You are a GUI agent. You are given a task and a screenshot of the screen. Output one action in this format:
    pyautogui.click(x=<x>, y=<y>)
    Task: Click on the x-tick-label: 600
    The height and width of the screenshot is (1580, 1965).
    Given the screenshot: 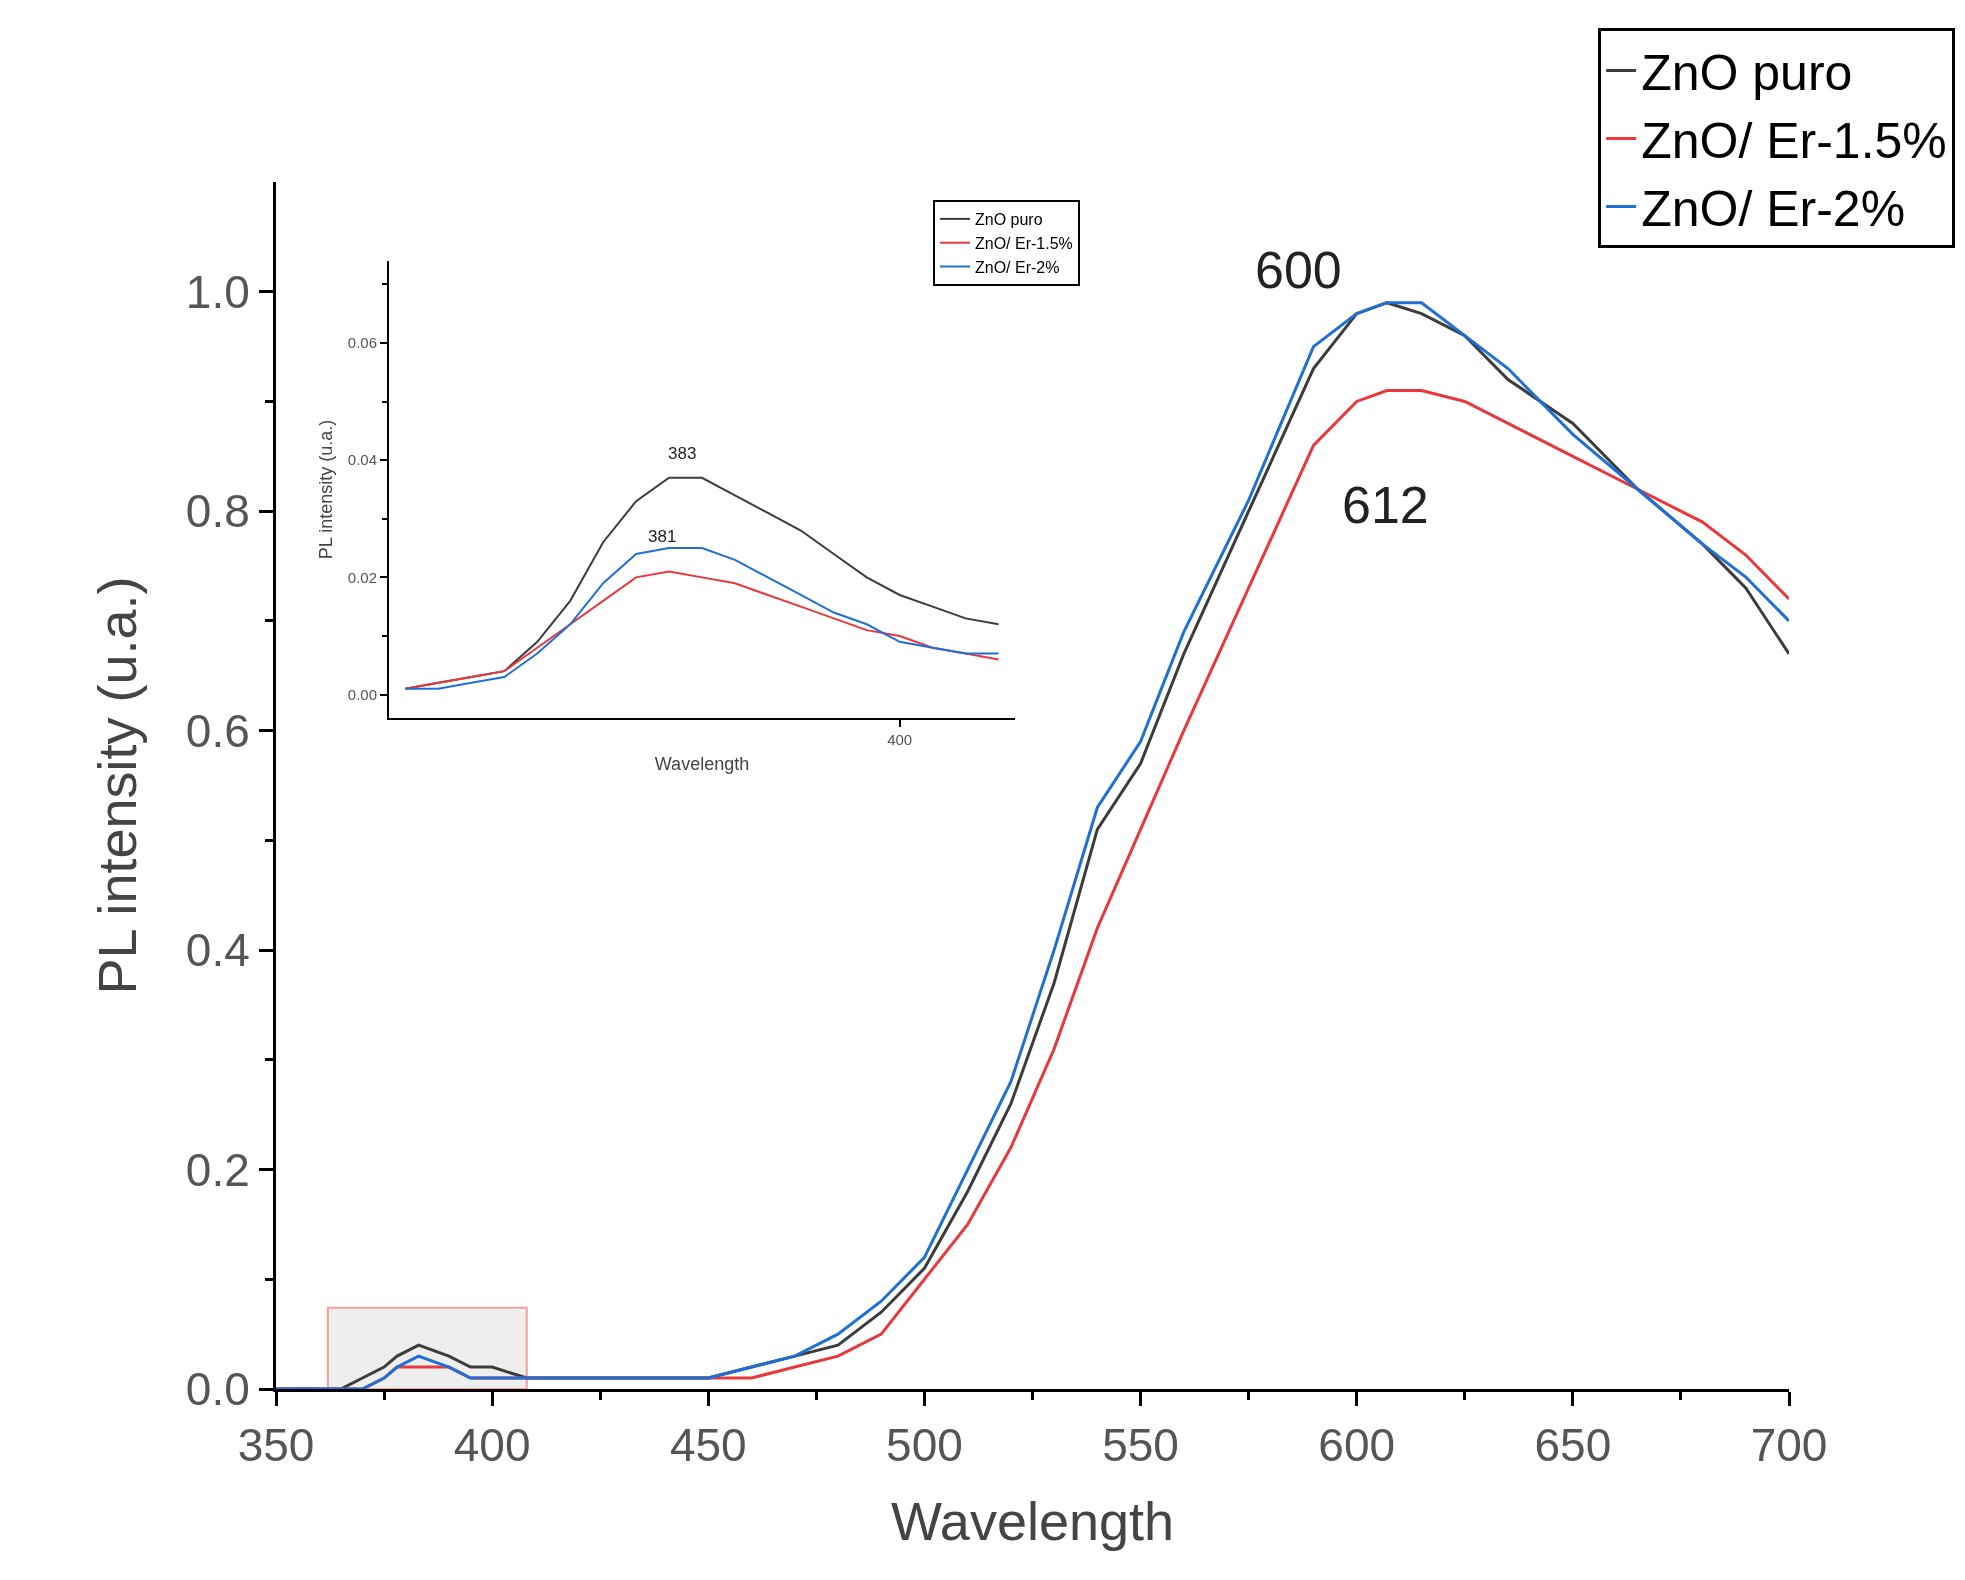 What is the action you would take?
    pyautogui.click(x=1357, y=1445)
    